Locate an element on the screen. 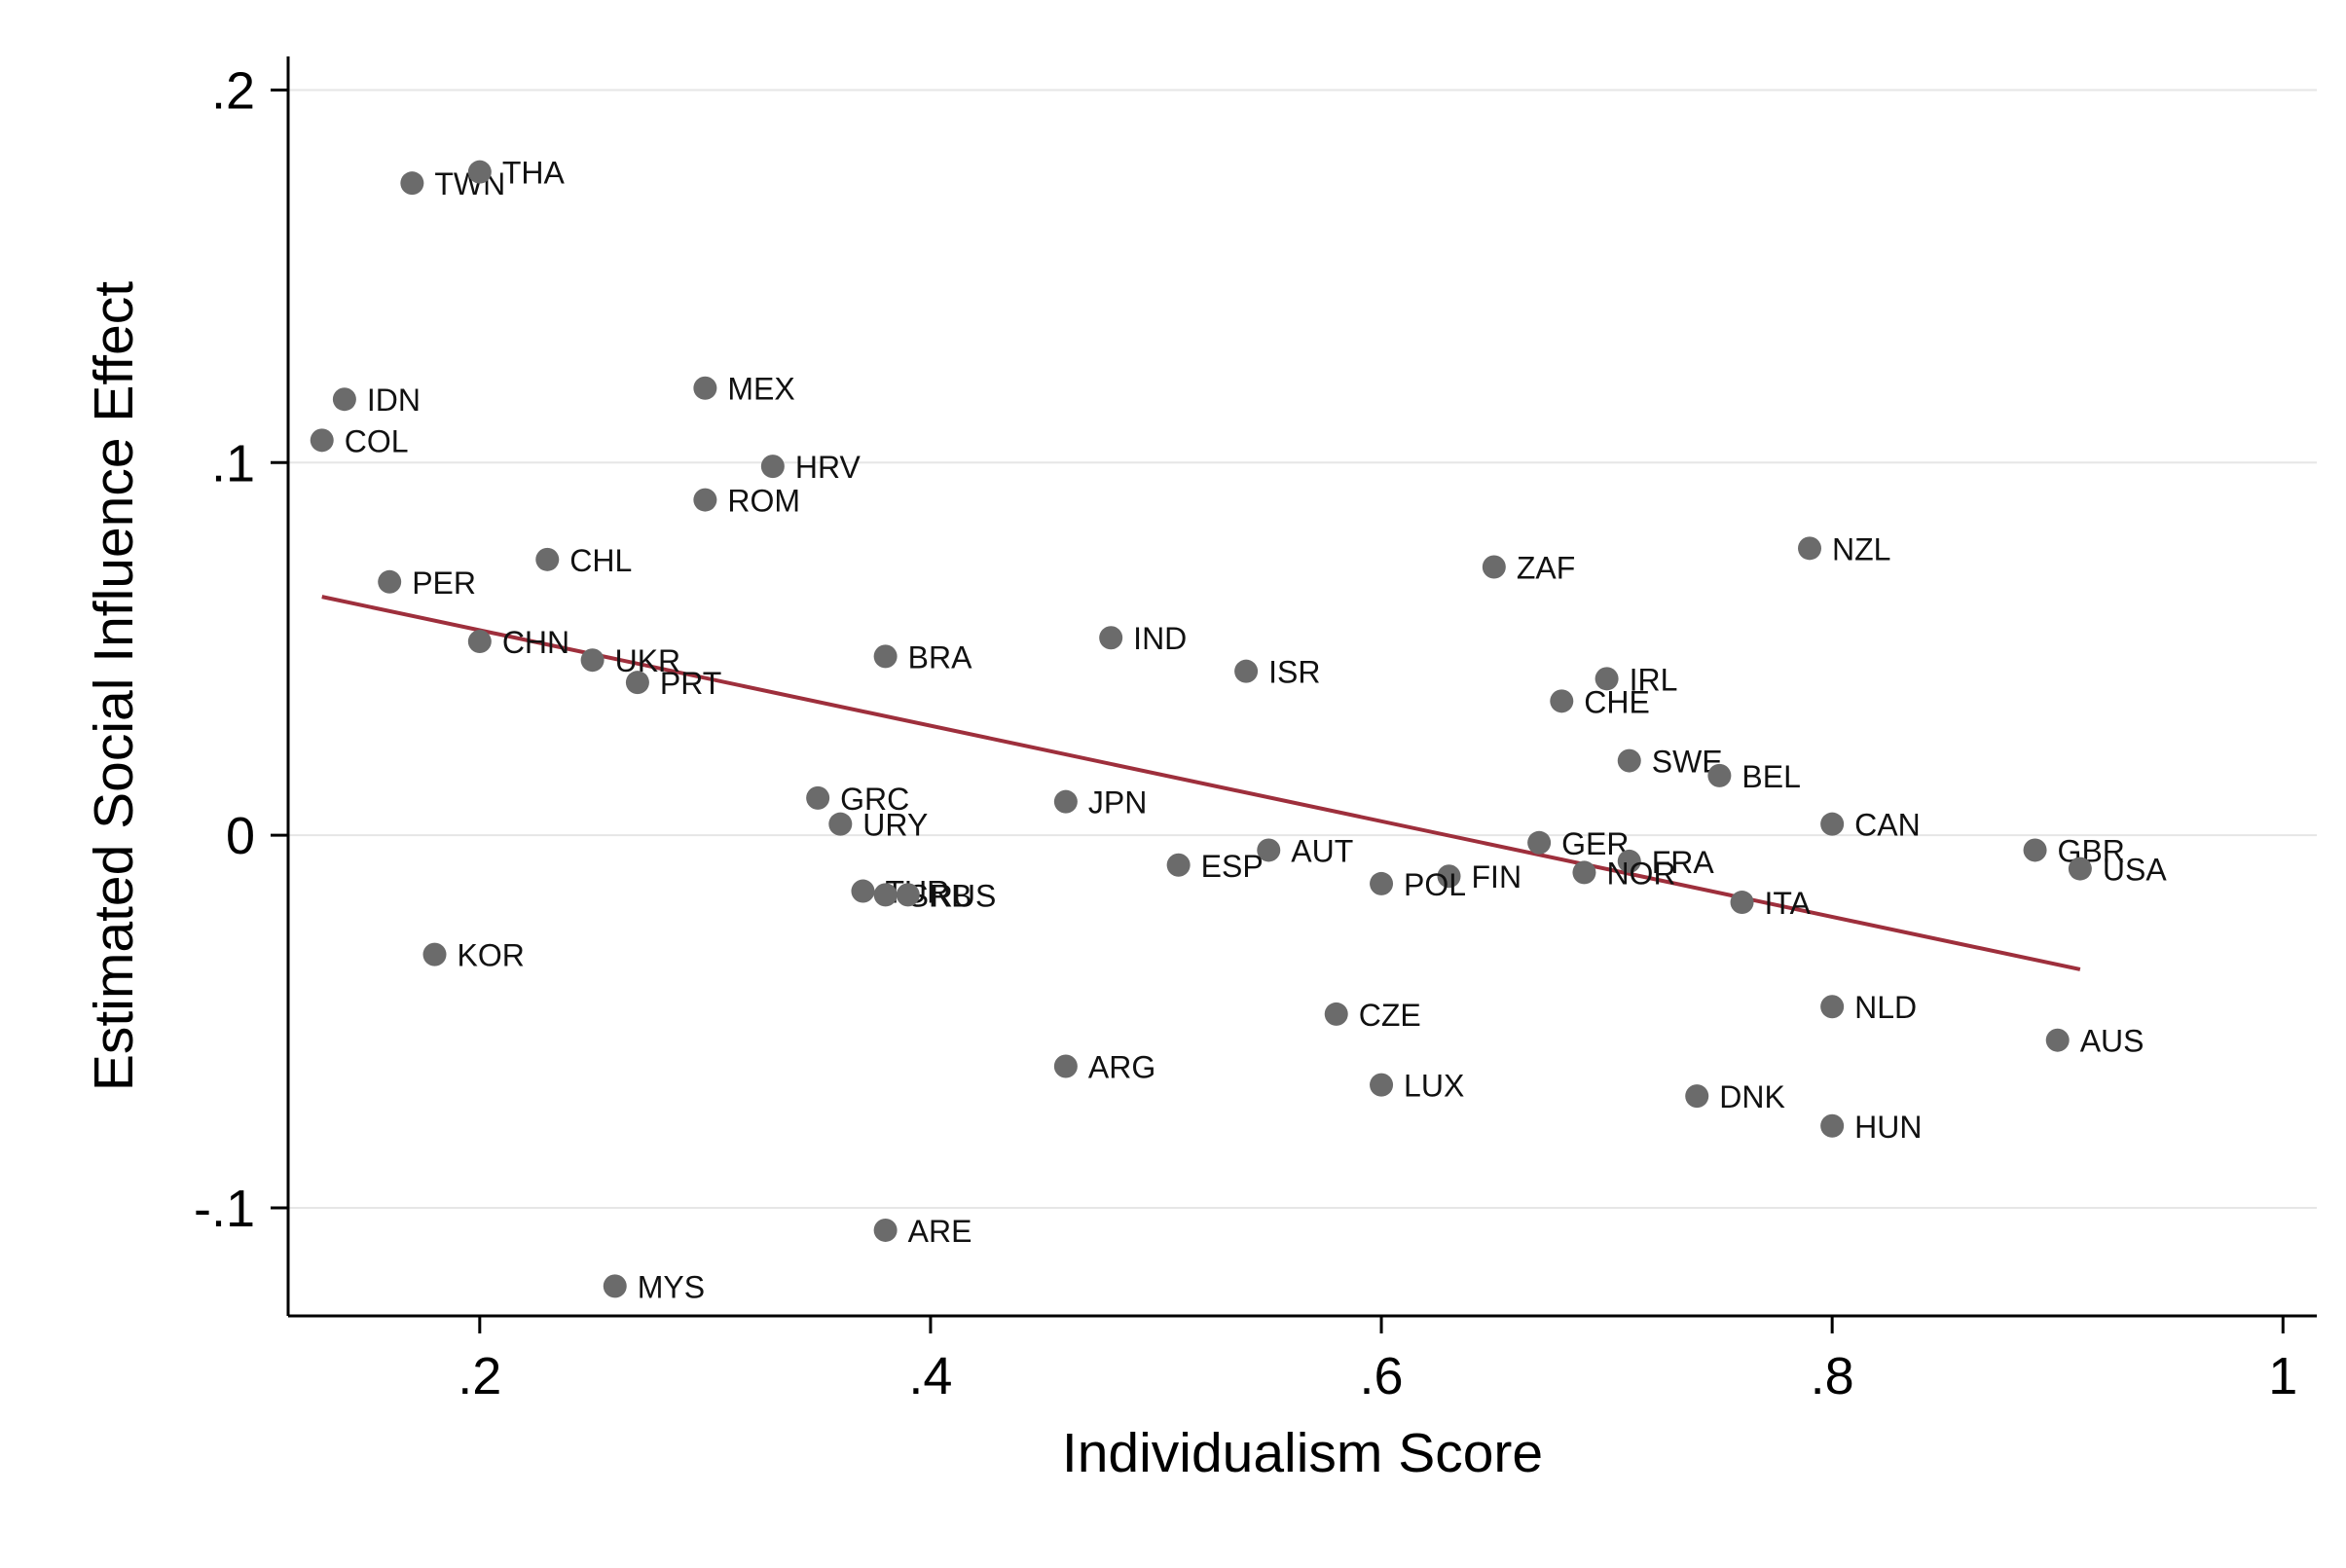 The image size is (2346, 1568). data-point-col: COL is located at coordinates (359, 440).